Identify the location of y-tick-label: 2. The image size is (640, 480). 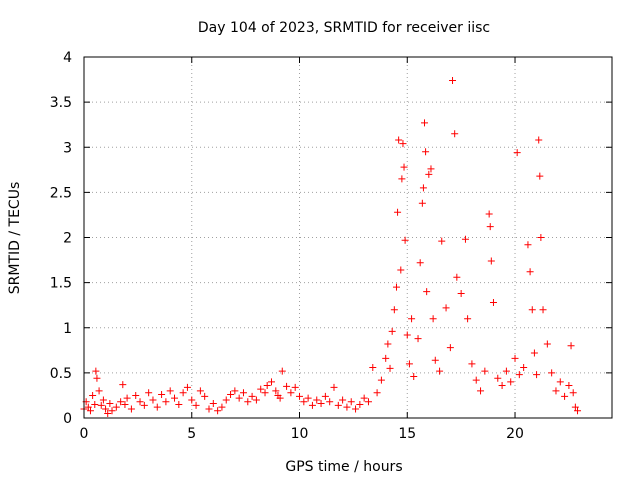
(67, 239).